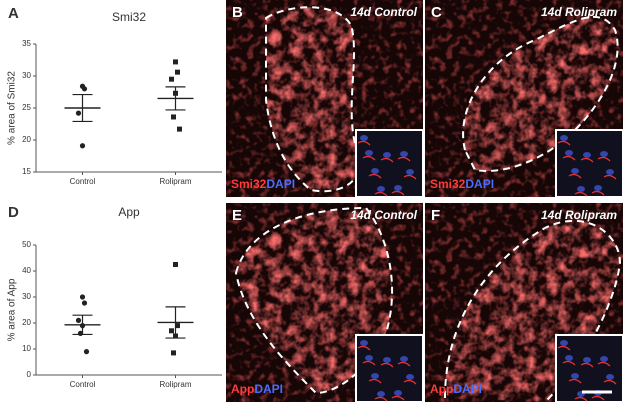  Describe the element at coordinates (13, 212) in the screenshot. I see `panel-letter: D` at that location.